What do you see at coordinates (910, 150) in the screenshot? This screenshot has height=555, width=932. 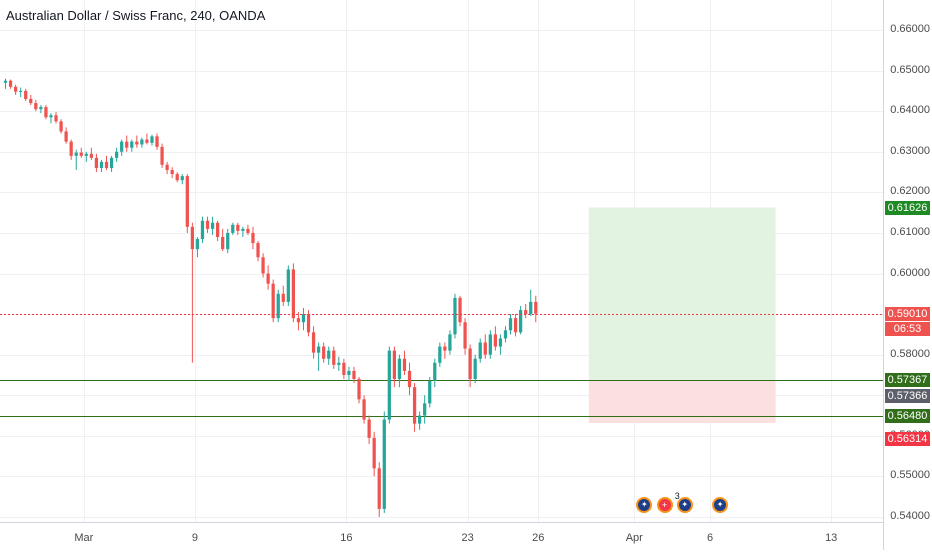 I see `price-tick-label: 0.63000` at bounding box center [910, 150].